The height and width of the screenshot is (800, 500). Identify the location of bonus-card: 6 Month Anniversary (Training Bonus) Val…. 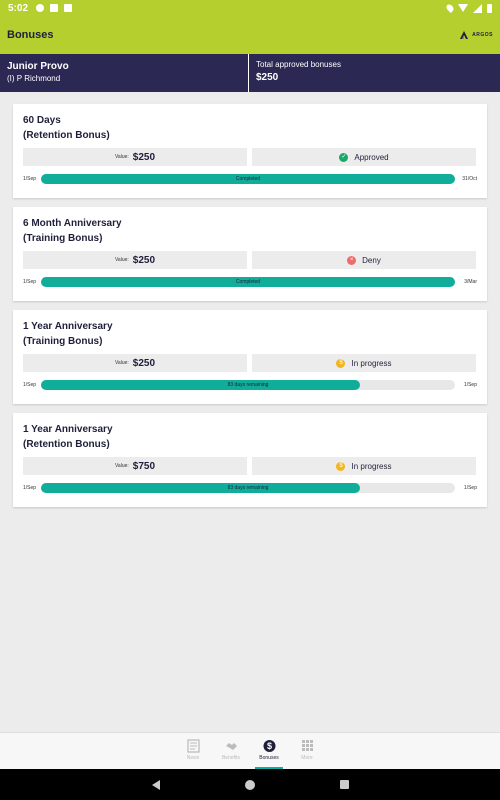
(250, 254).